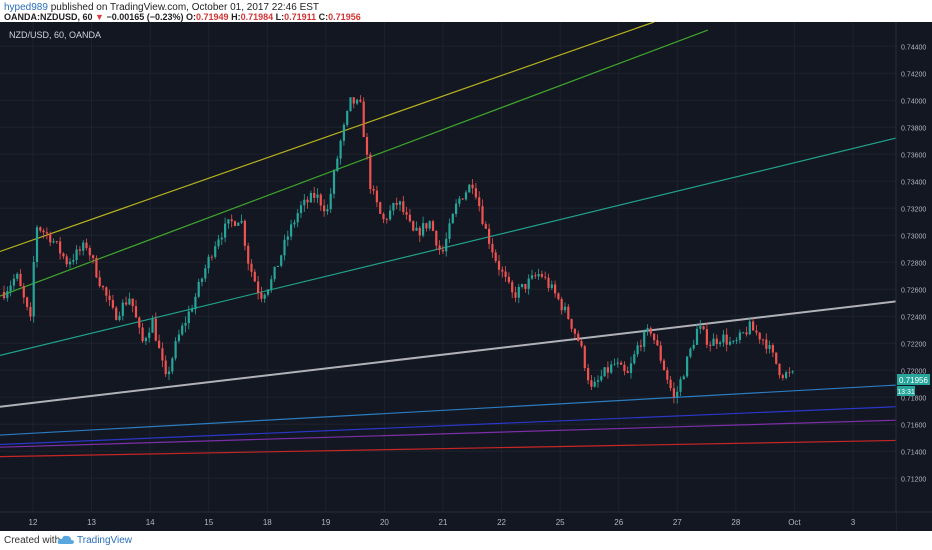 Image resolution: width=932 pixels, height=550 pixels. What do you see at coordinates (735, 522) in the screenshot?
I see `time-tick-label: 28` at bounding box center [735, 522].